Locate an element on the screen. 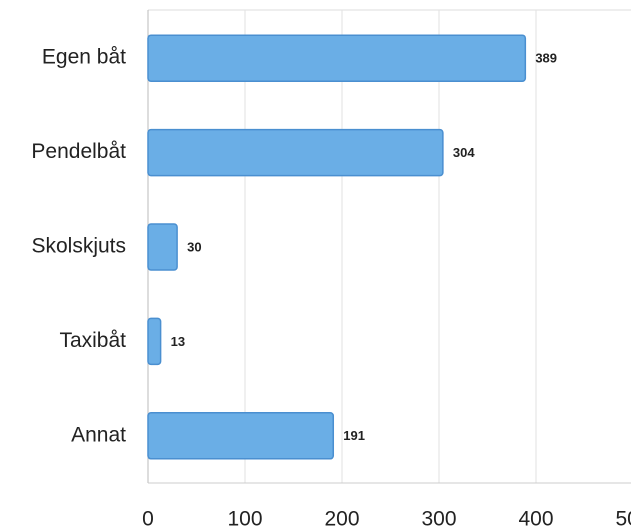 The width and height of the screenshot is (631, 530). y-tick-label: Taxibåt is located at coordinates (92, 340).